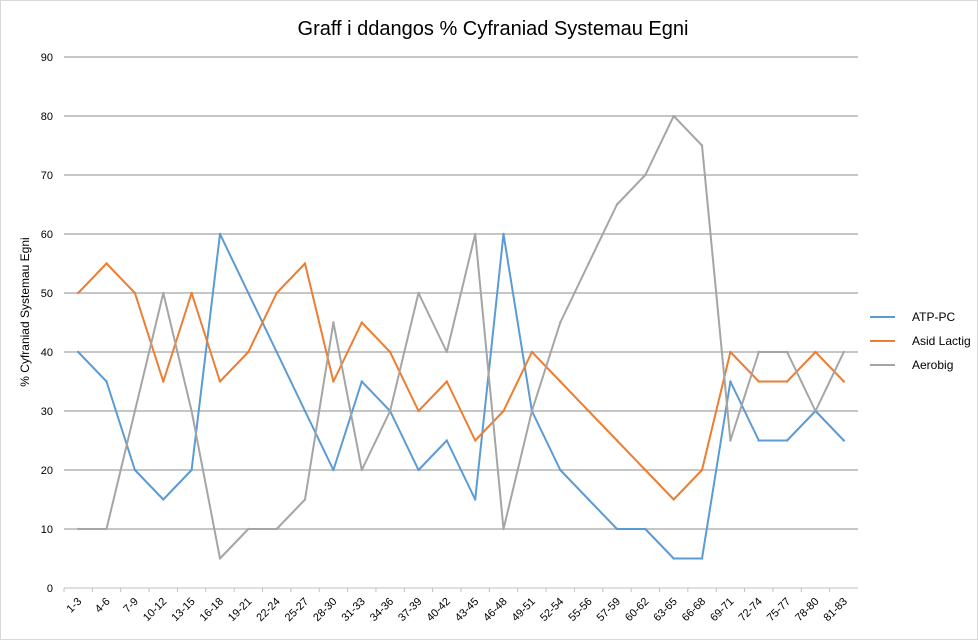  I want to click on x-tick-label: 34-36, so click(382, 610).